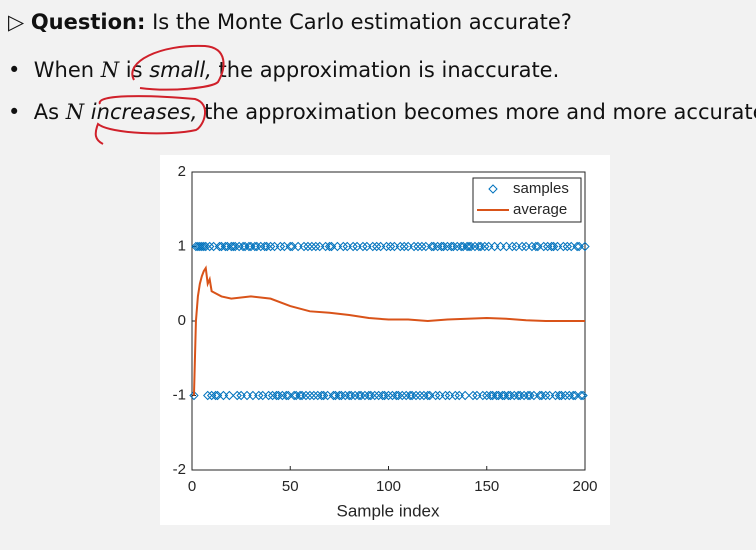  Describe the element at coordinates (388, 486) in the screenshot. I see `x-tick-label: 100` at that location.